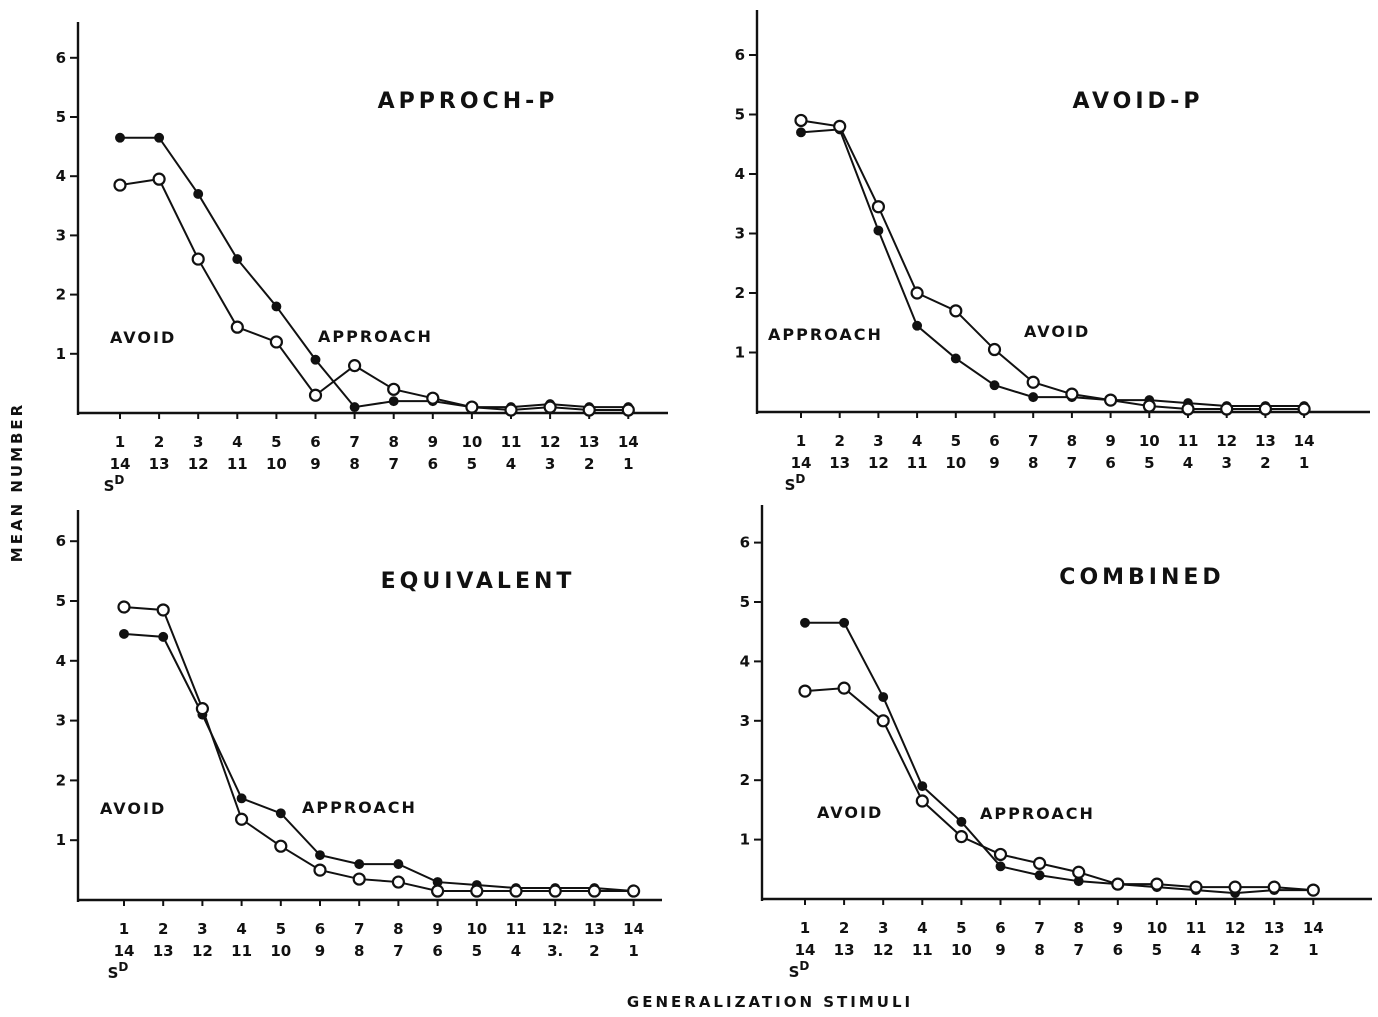  I want to click on x-tick-label-bottom: 8, so click(1039, 950).